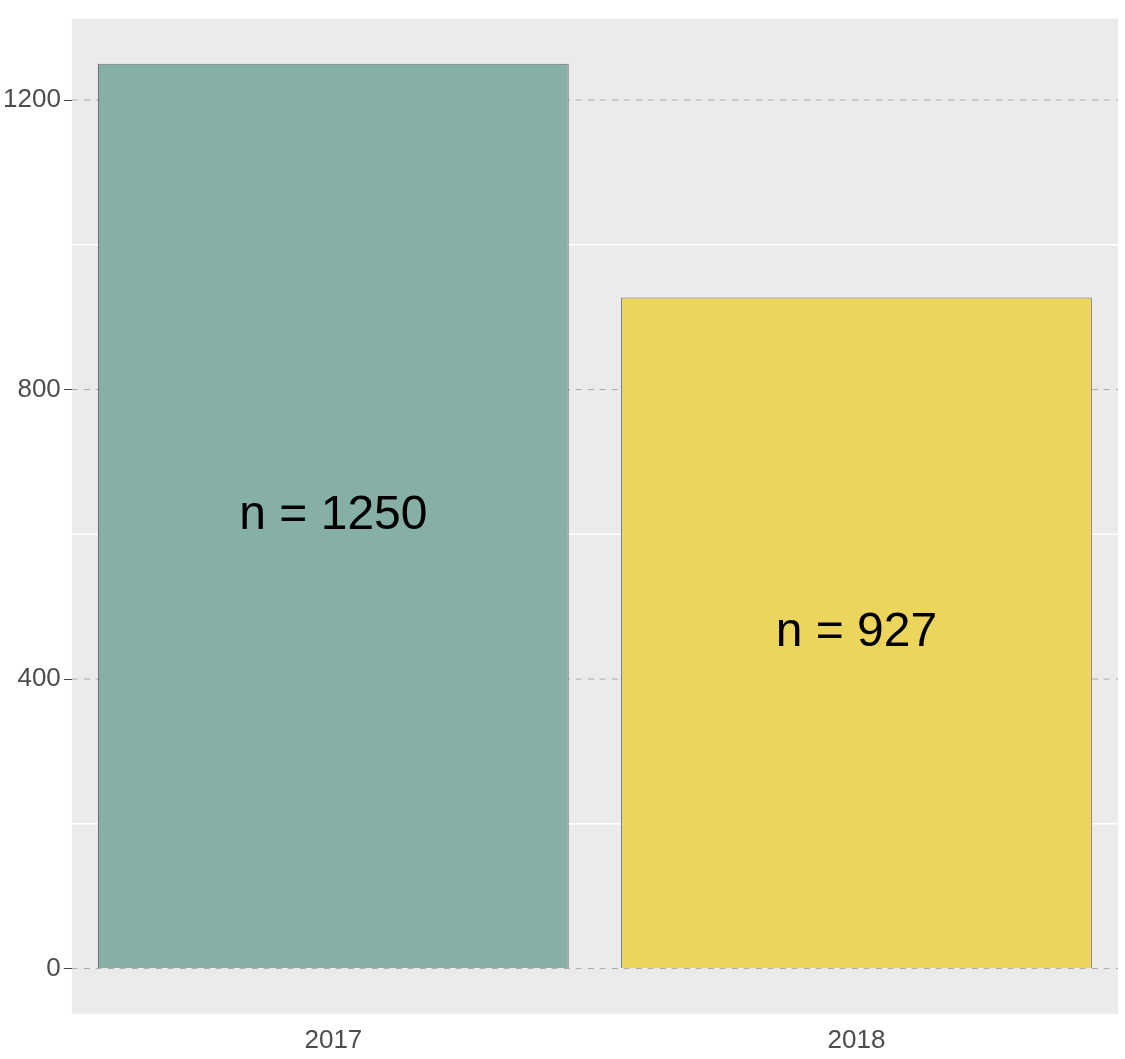 The width and height of the screenshot is (1125, 1059). Describe the element at coordinates (856, 1038) in the screenshot. I see `x-tick-label: 2018` at that location.